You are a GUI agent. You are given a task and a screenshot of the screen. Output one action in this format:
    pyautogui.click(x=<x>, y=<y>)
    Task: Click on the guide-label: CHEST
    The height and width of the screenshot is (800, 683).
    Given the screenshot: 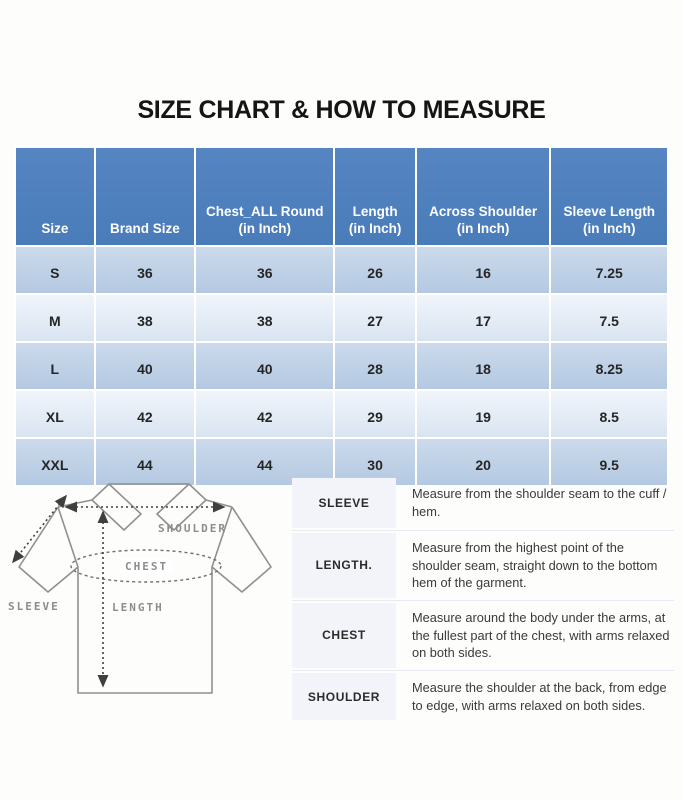 What is the action you would take?
    pyautogui.click(x=344, y=635)
    